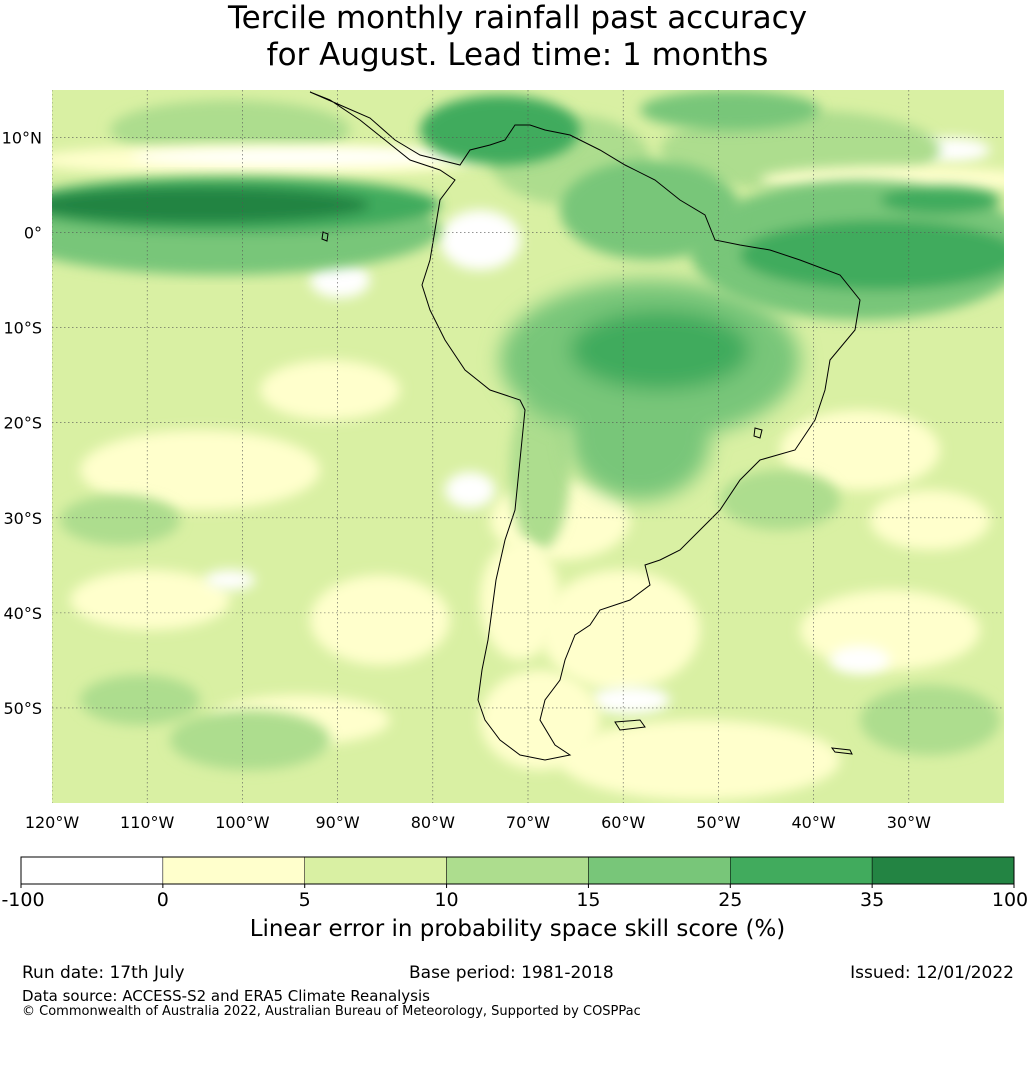 The height and width of the screenshot is (1065, 1035). Describe the element at coordinates (22, 138) in the screenshot. I see `lat-label: 10°N` at that location.